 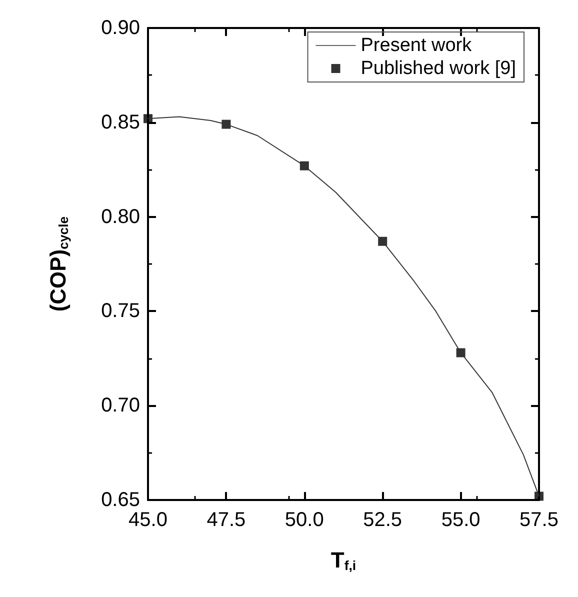 What do you see at coordinates (120, 500) in the screenshot?
I see `y-tick-label: 0.65` at bounding box center [120, 500].